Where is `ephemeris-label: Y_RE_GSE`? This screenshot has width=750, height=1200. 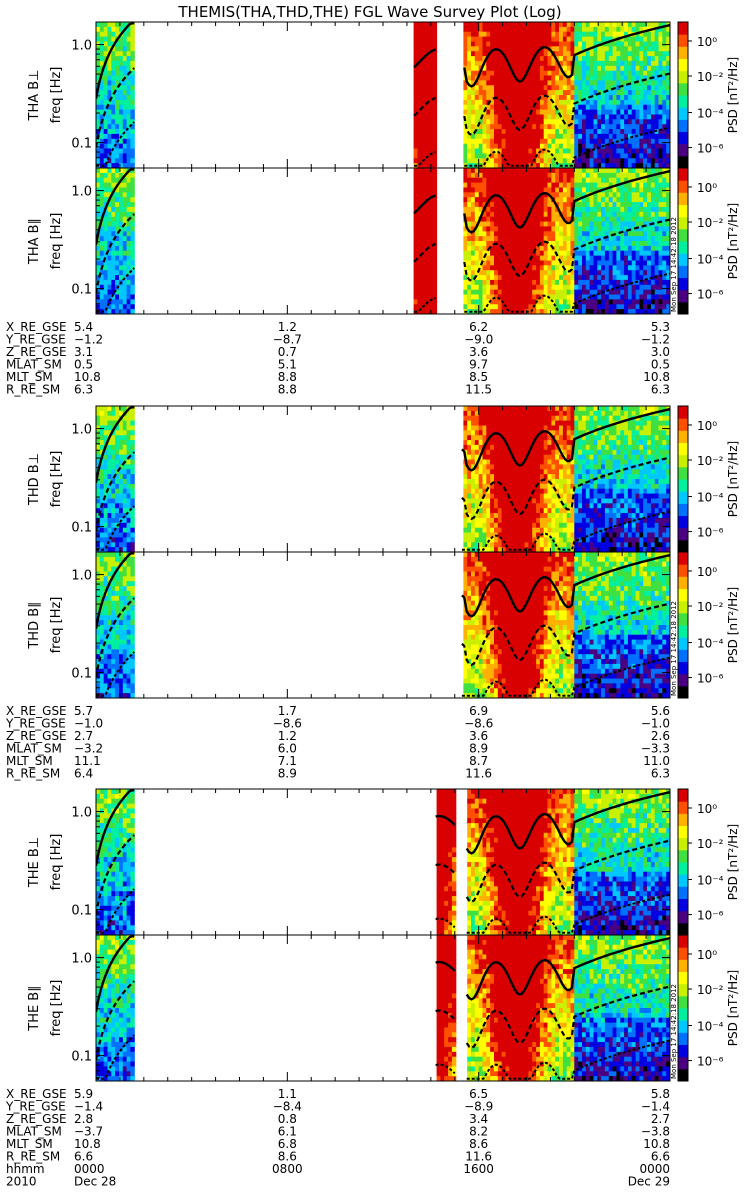 ephemeris-label: Y_RE_GSE is located at coordinates (35, 340).